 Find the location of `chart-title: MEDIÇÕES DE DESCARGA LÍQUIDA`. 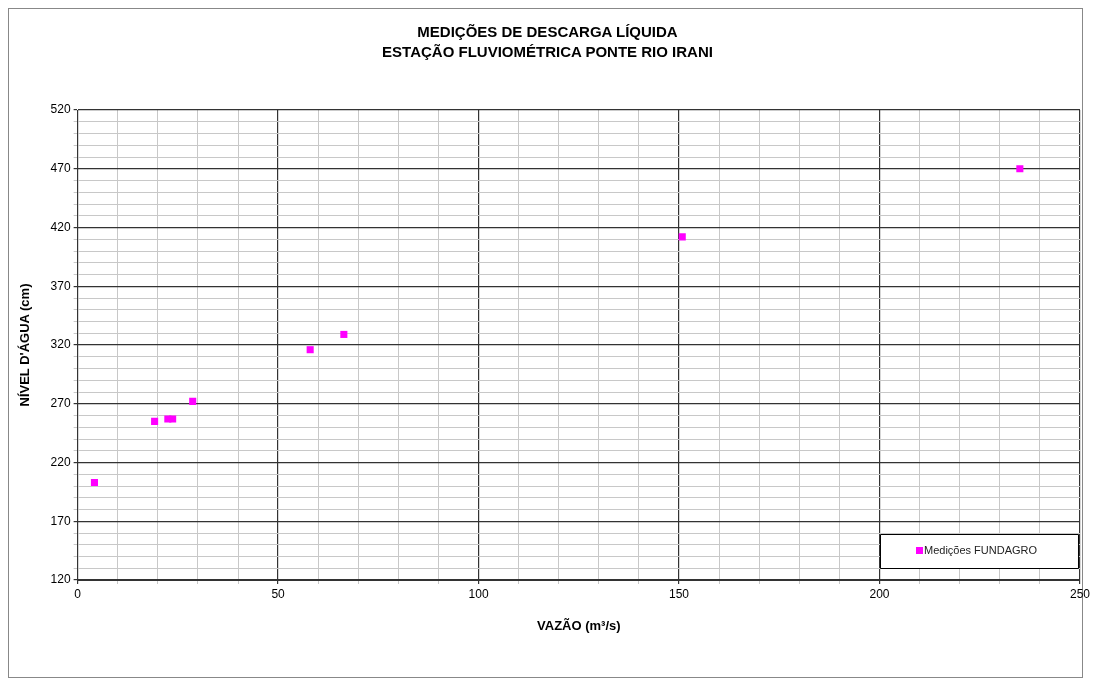

chart-title: MEDIÇÕES DE DESCARGA LÍQUIDA is located at coordinates (547, 32).